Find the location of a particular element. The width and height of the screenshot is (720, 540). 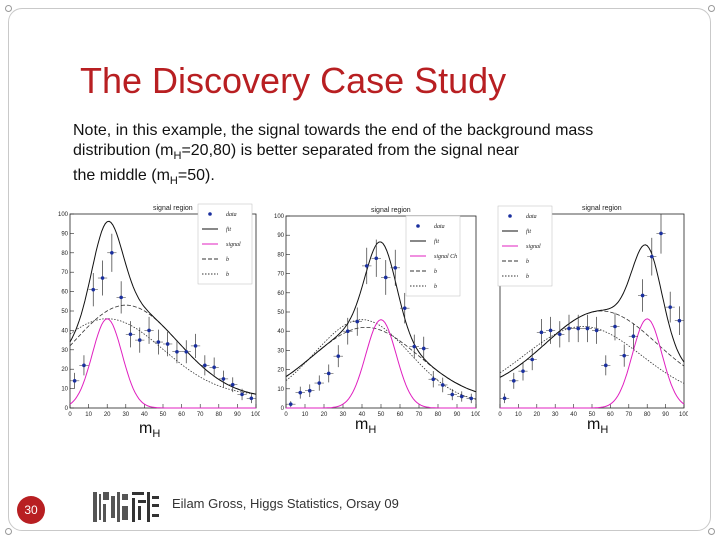

note-line-3-sub: H is located at coordinates (173, 181).